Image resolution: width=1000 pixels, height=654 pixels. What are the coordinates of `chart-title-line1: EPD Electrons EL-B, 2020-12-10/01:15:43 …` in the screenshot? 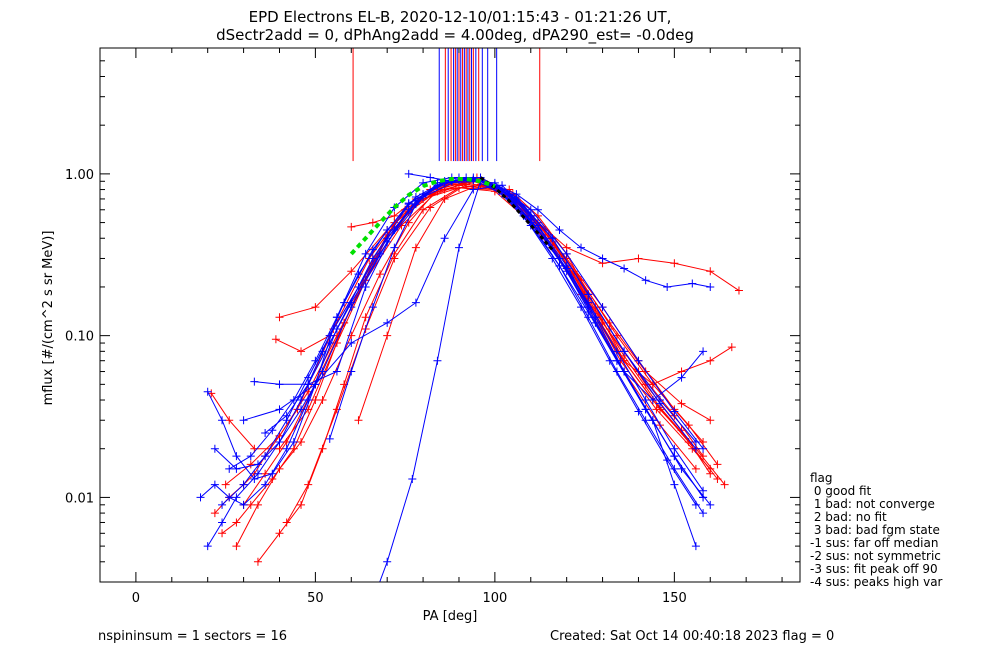 It's located at (460, 17).